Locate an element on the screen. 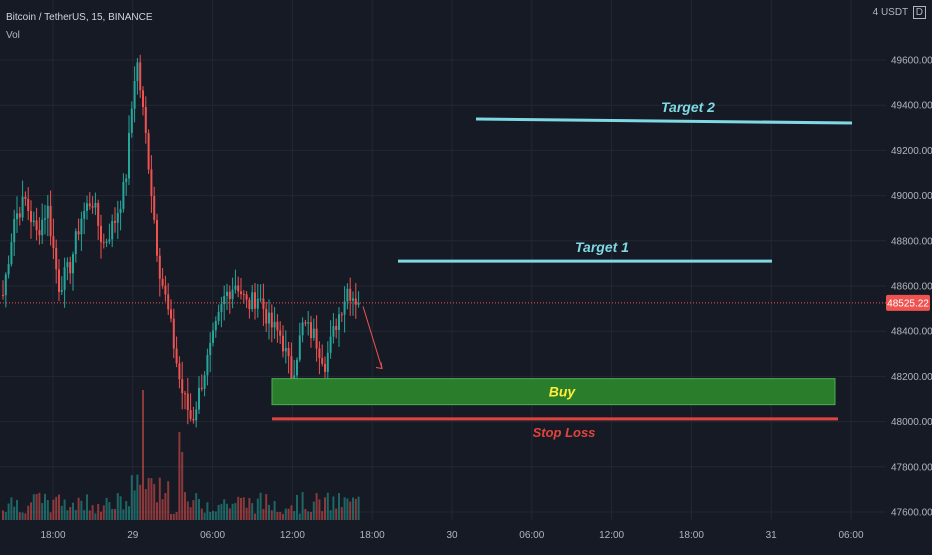 The height and width of the screenshot is (555, 932). currency-prefix: 4 is located at coordinates (875, 12).